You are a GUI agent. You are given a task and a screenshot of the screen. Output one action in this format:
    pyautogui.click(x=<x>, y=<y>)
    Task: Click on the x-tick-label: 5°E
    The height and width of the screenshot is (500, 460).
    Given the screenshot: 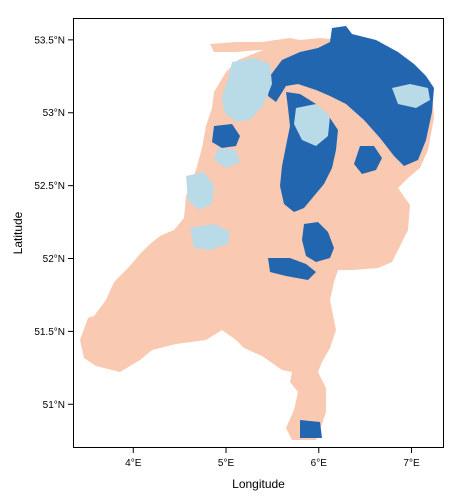 What is the action you would take?
    pyautogui.click(x=226, y=463)
    